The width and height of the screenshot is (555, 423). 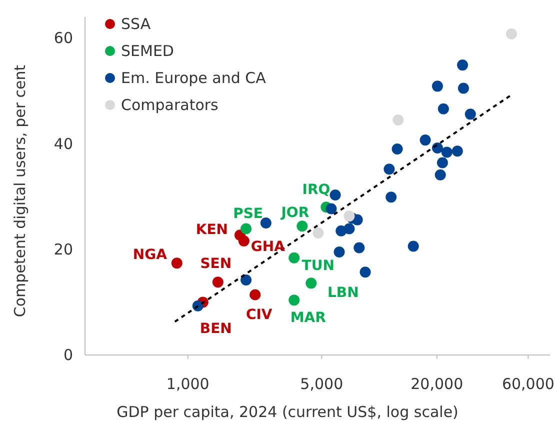 What do you see at coordinates (212, 230) in the screenshot?
I see `annotation: KEN` at bounding box center [212, 230].